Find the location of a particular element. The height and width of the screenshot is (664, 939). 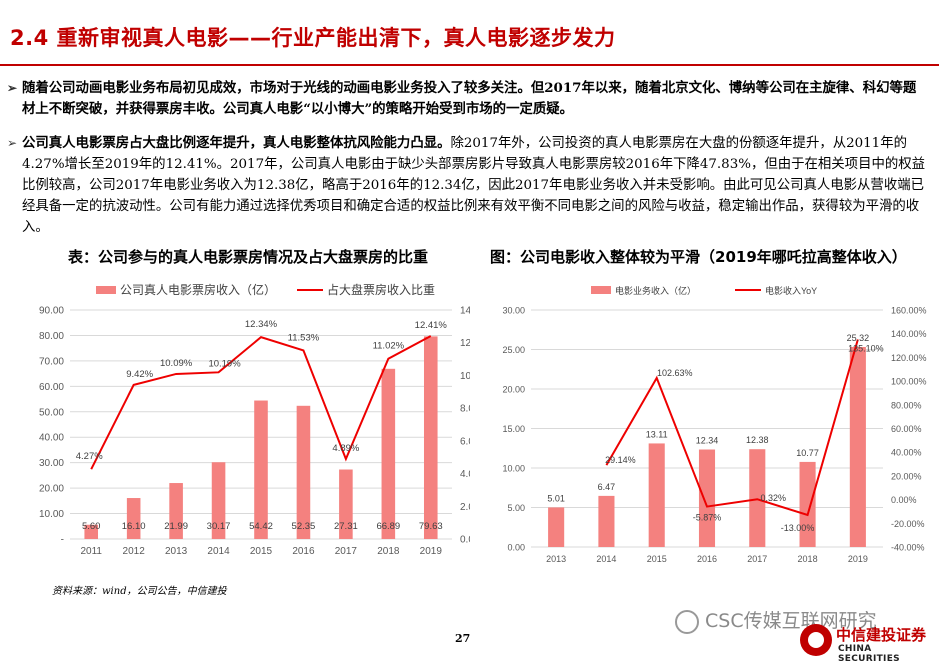

y2-tick-label: 160.00% is located at coordinates (909, 311).